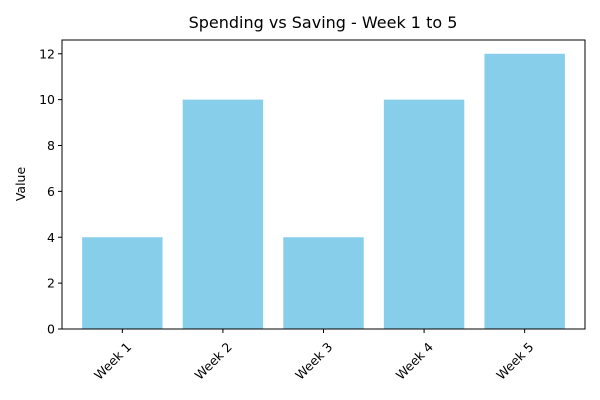  Describe the element at coordinates (47, 53) in the screenshot. I see `y-tick-label: 12` at that location.